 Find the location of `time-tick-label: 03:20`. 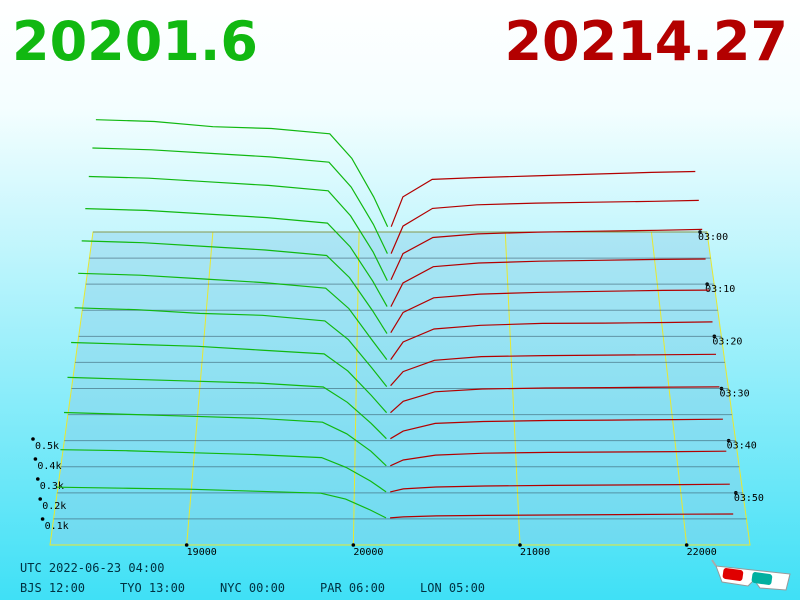

time-tick-label: 03:20 is located at coordinates (727, 341).